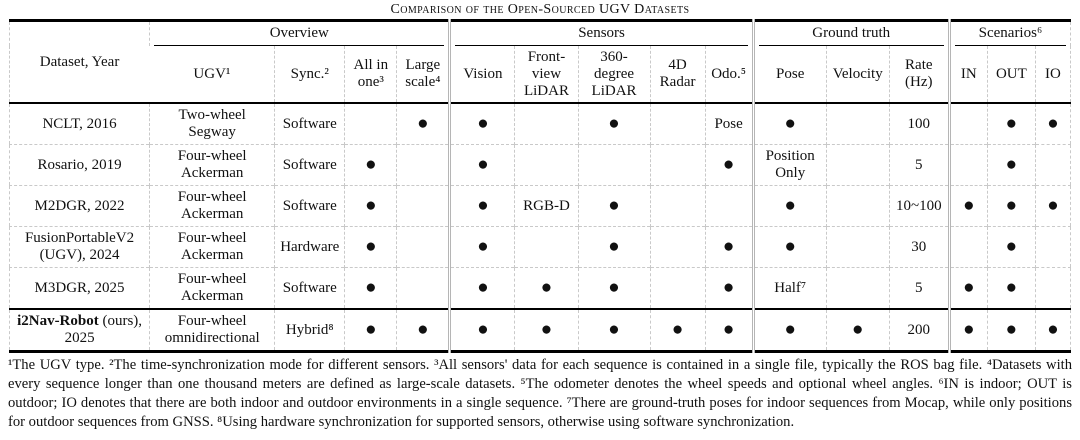 The width and height of the screenshot is (1080, 440). What do you see at coordinates (370, 75) in the screenshot?
I see `col-header-all-in-one: All in one³` at bounding box center [370, 75].